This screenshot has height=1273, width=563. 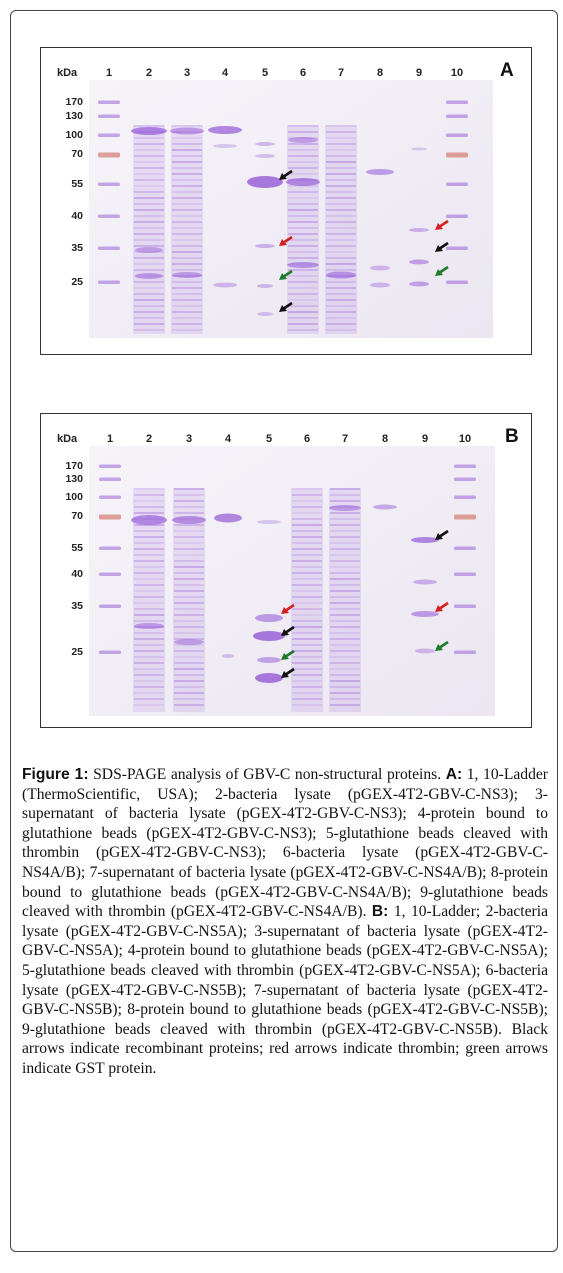 What do you see at coordinates (77, 548) in the screenshot?
I see `mw-marker-55: 55` at bounding box center [77, 548].